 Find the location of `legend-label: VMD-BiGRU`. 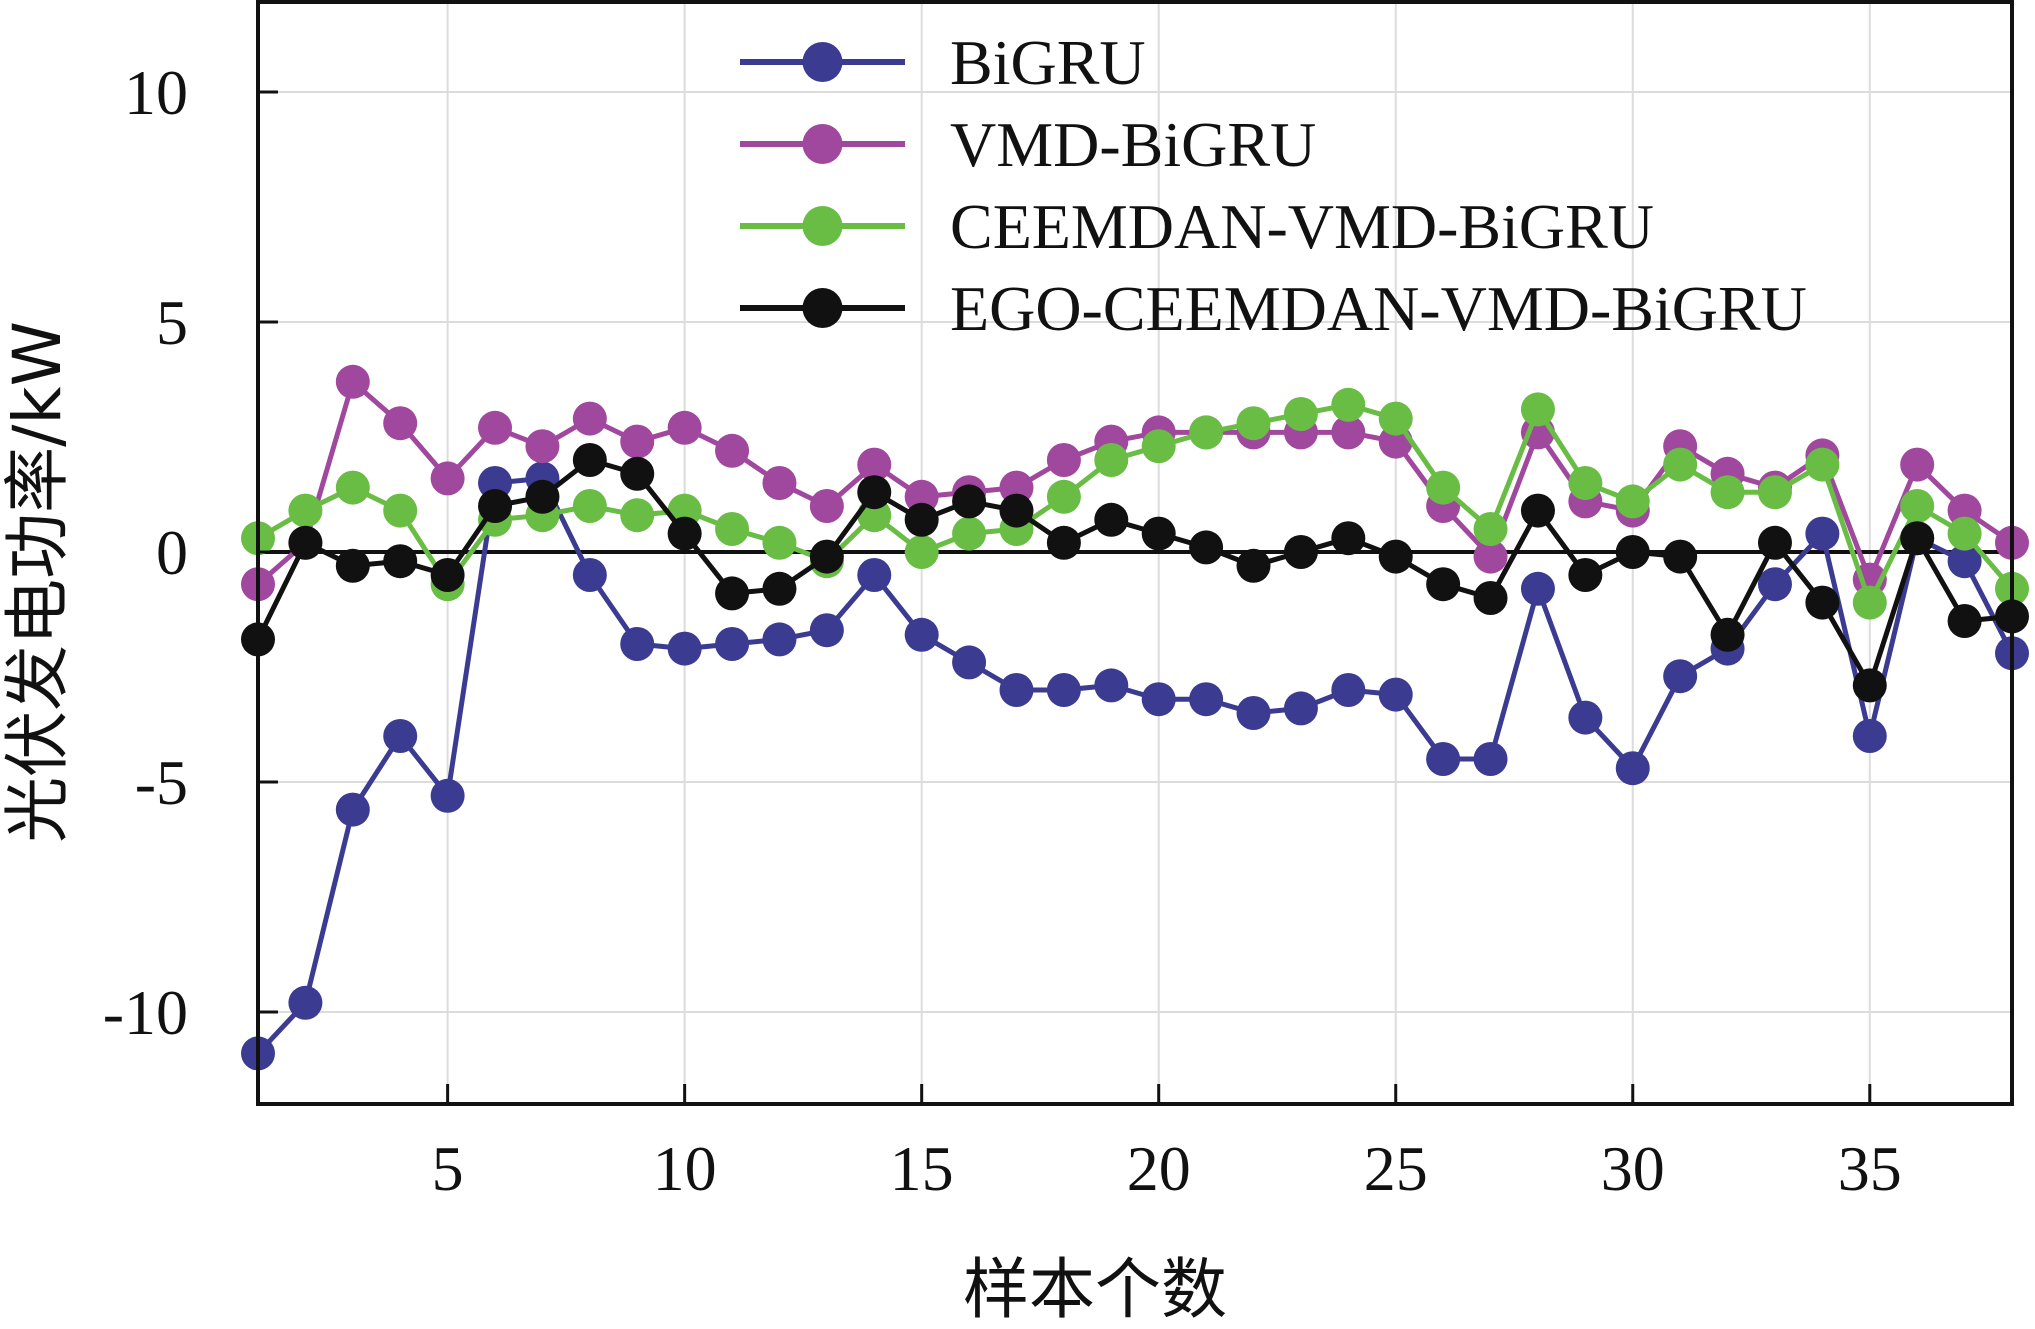

legend-label: VMD-BiGRU is located at coordinates (1133, 144).